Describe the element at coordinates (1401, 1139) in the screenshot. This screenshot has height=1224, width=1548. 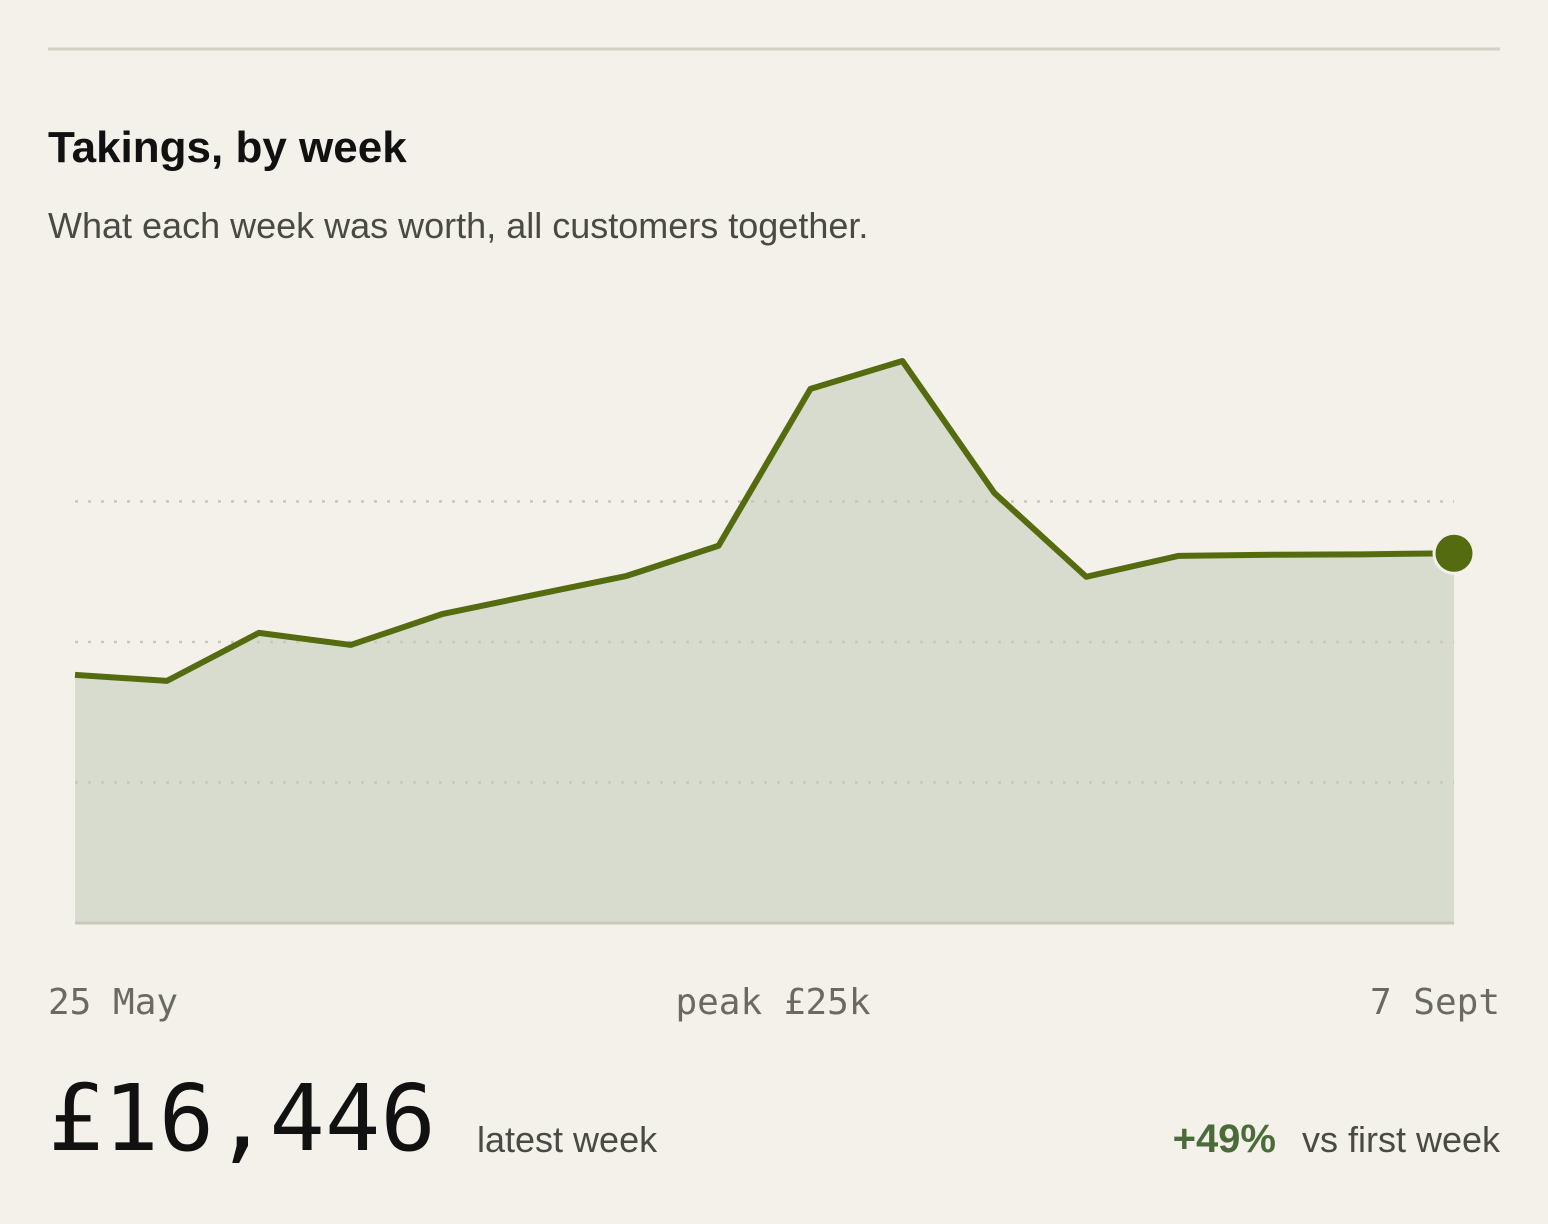
I see `change-caption: vs first week` at that location.